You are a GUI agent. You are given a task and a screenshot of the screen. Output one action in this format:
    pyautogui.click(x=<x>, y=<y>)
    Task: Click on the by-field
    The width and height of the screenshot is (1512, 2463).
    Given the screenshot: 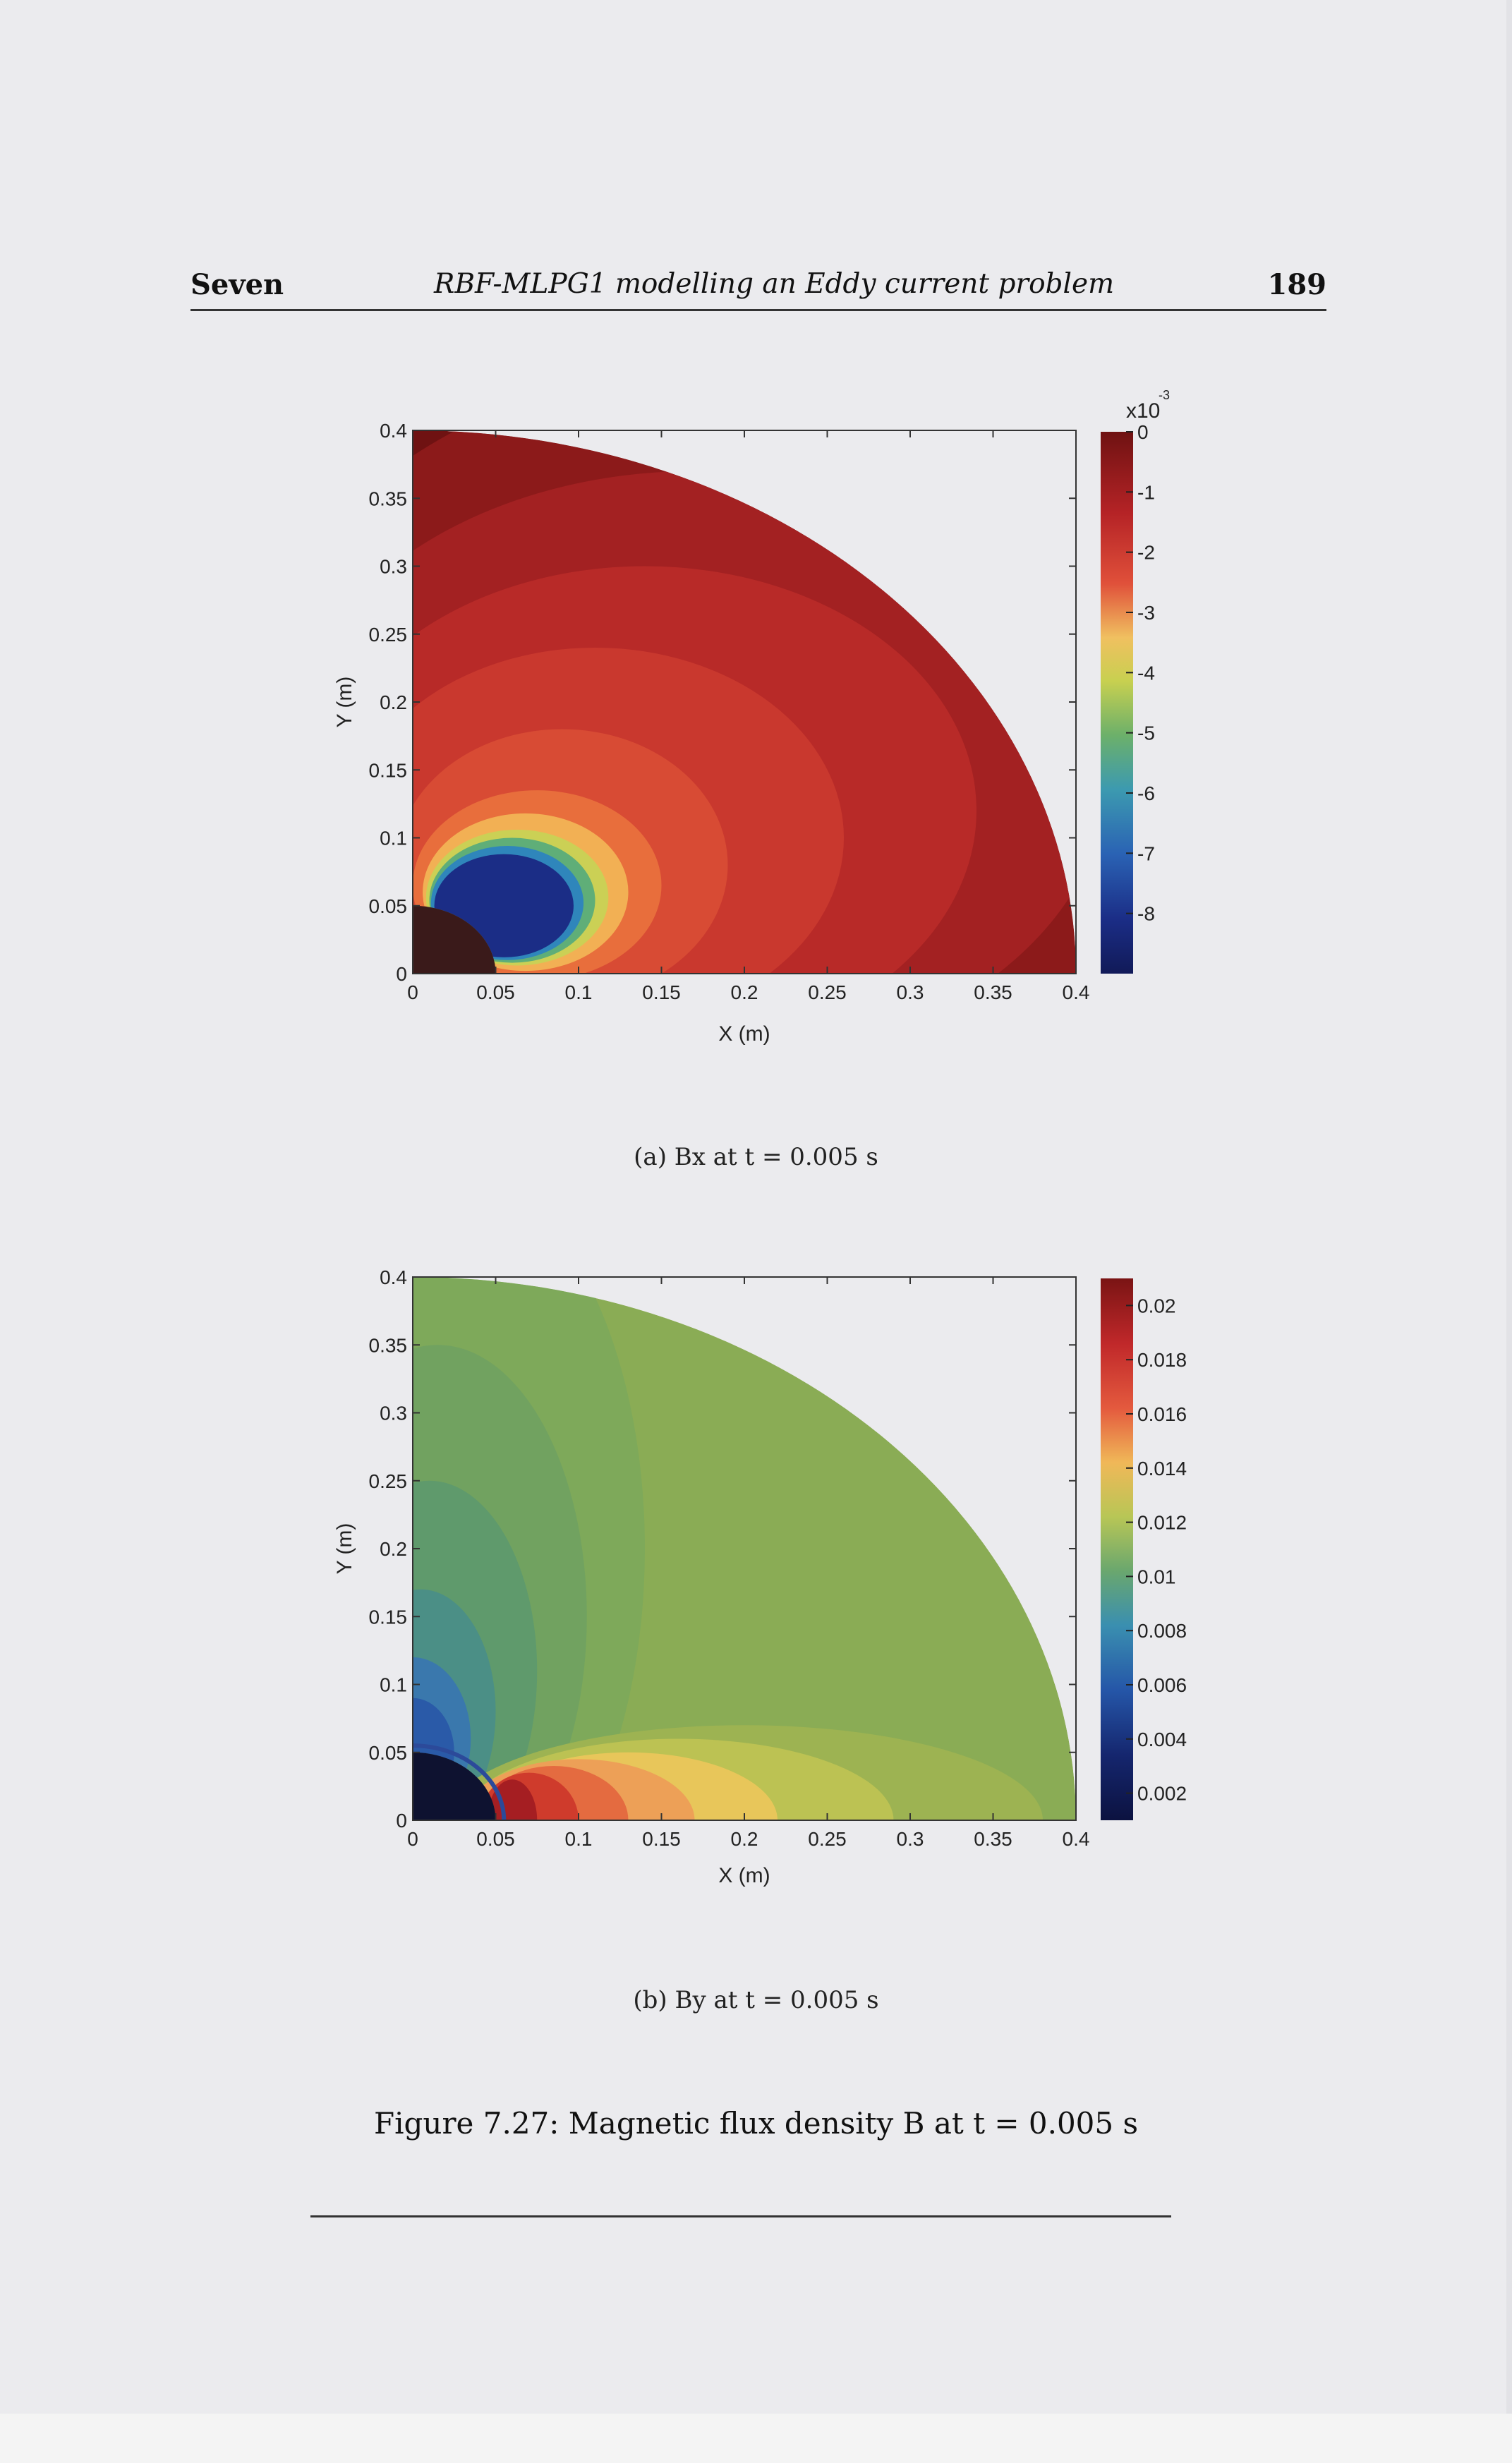 What is the action you would take?
    pyautogui.click(x=744, y=1548)
    